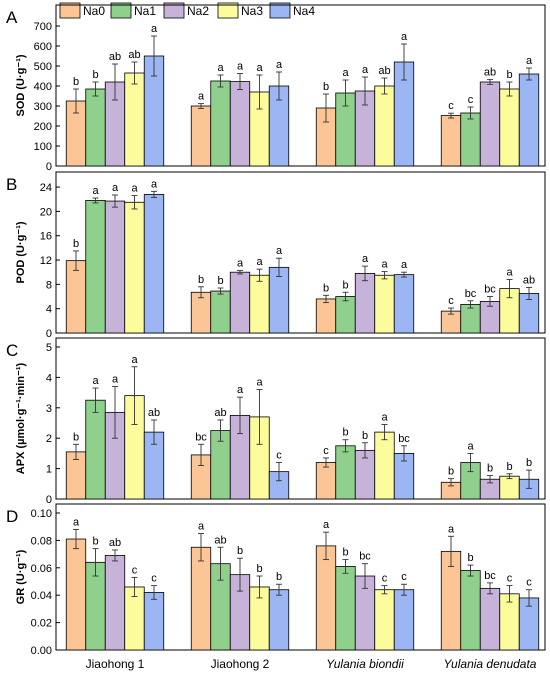 The width and height of the screenshot is (550, 675). What do you see at coordinates (49, 439) in the screenshot?
I see `y-tick-label: 2` at bounding box center [49, 439].